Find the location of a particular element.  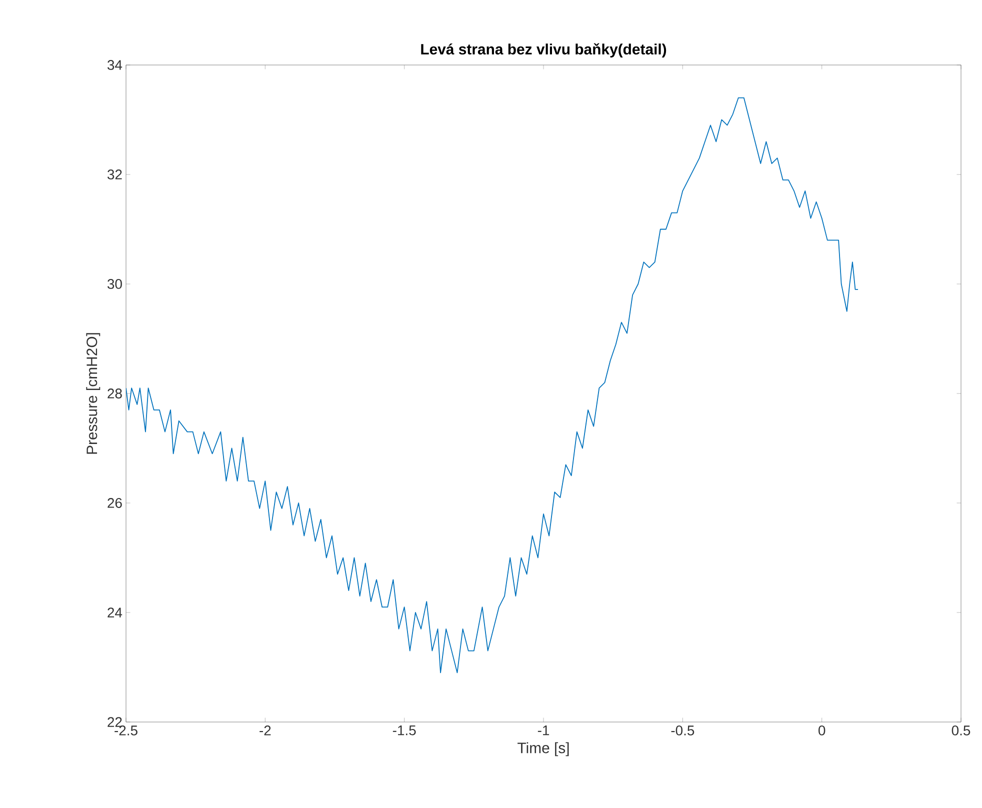

x-tick-label: -2 is located at coordinates (265, 731).